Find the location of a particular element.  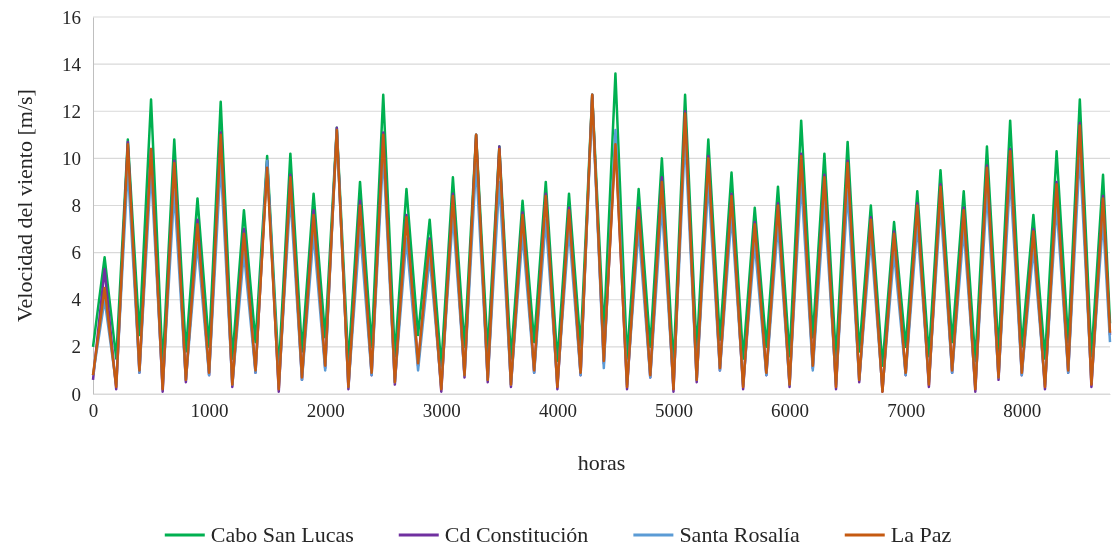

y-tick-label: 16 is located at coordinates (71, 17).